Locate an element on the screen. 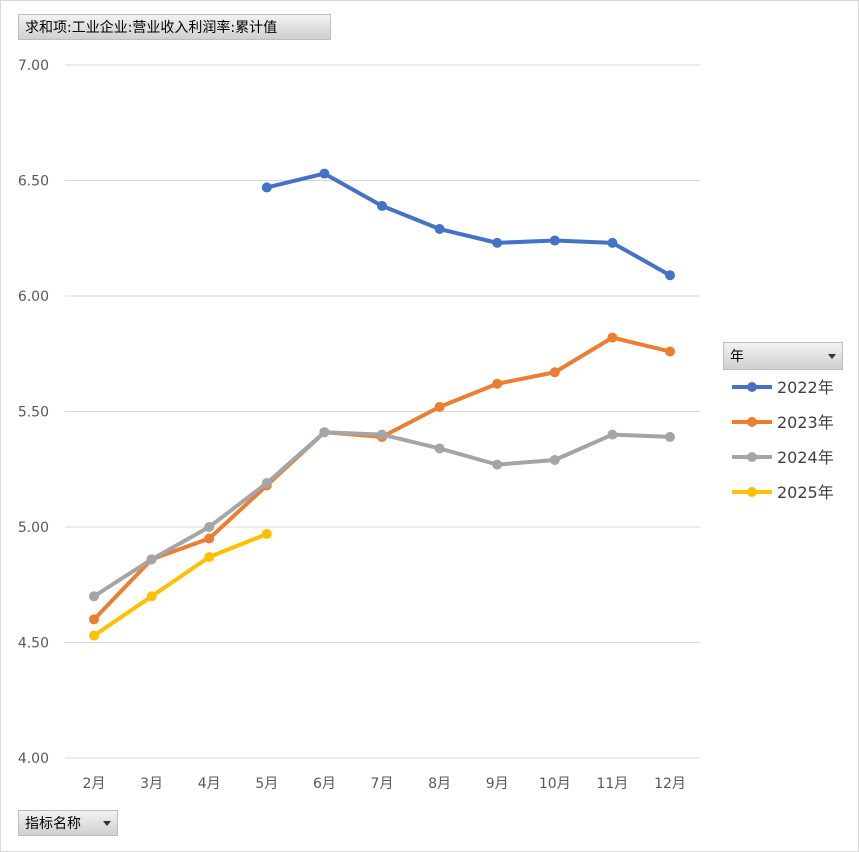 The image size is (859, 852). x-tick-label: 12月 is located at coordinates (670, 784).